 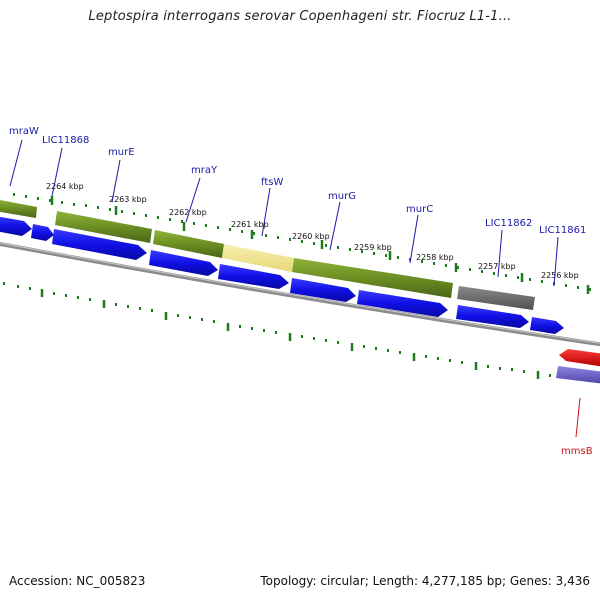 What do you see at coordinates (65, 186) in the screenshot?
I see `ruler-label: 2264 kbp` at bounding box center [65, 186].